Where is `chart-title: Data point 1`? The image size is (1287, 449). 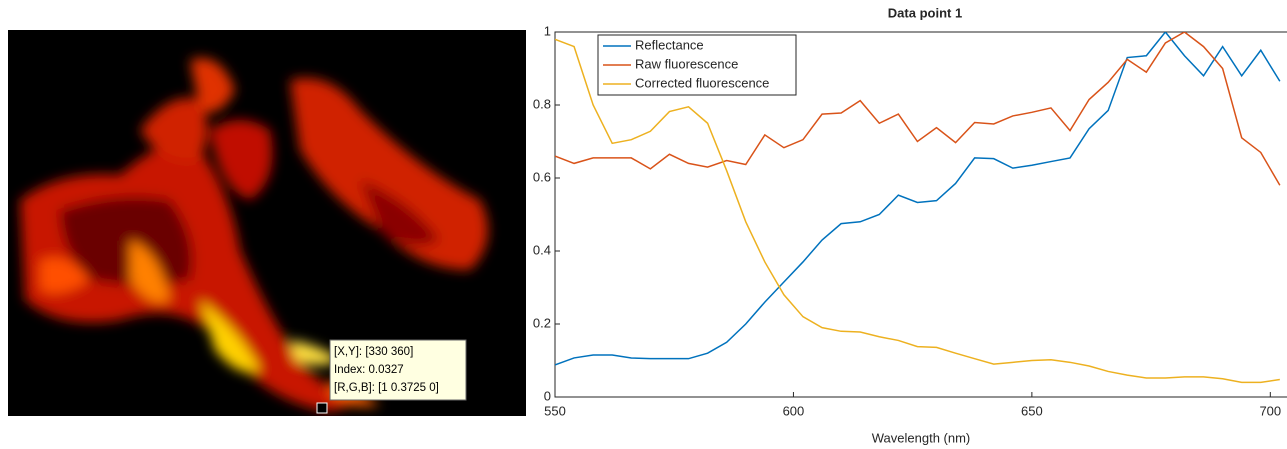 chart-title: Data point 1 is located at coordinates (925, 12).